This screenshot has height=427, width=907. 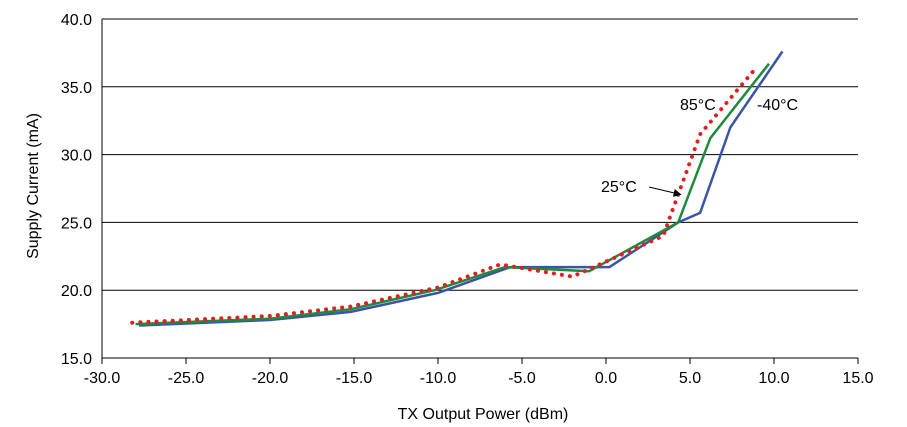 I want to click on y-tick-label: 20.0, so click(x=76, y=291).